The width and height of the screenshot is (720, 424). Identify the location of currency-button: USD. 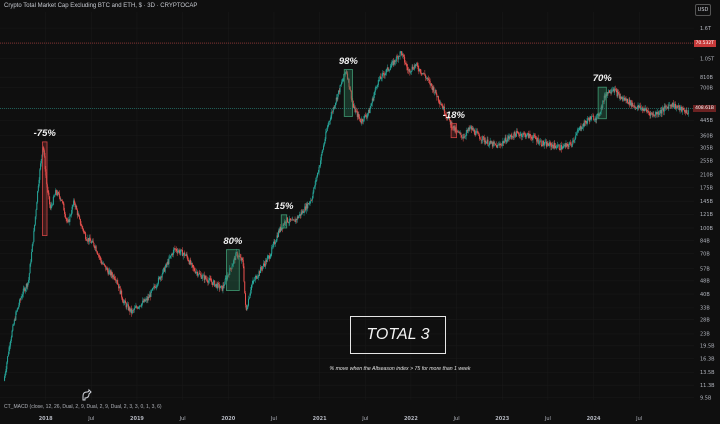
(703, 10).